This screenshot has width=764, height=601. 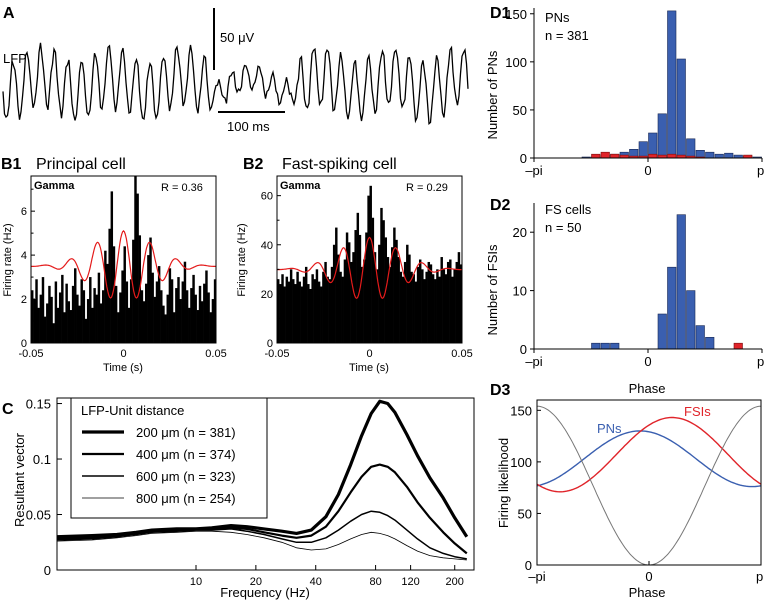 I want to click on panel-d3-letter: D3, so click(x=500, y=390).